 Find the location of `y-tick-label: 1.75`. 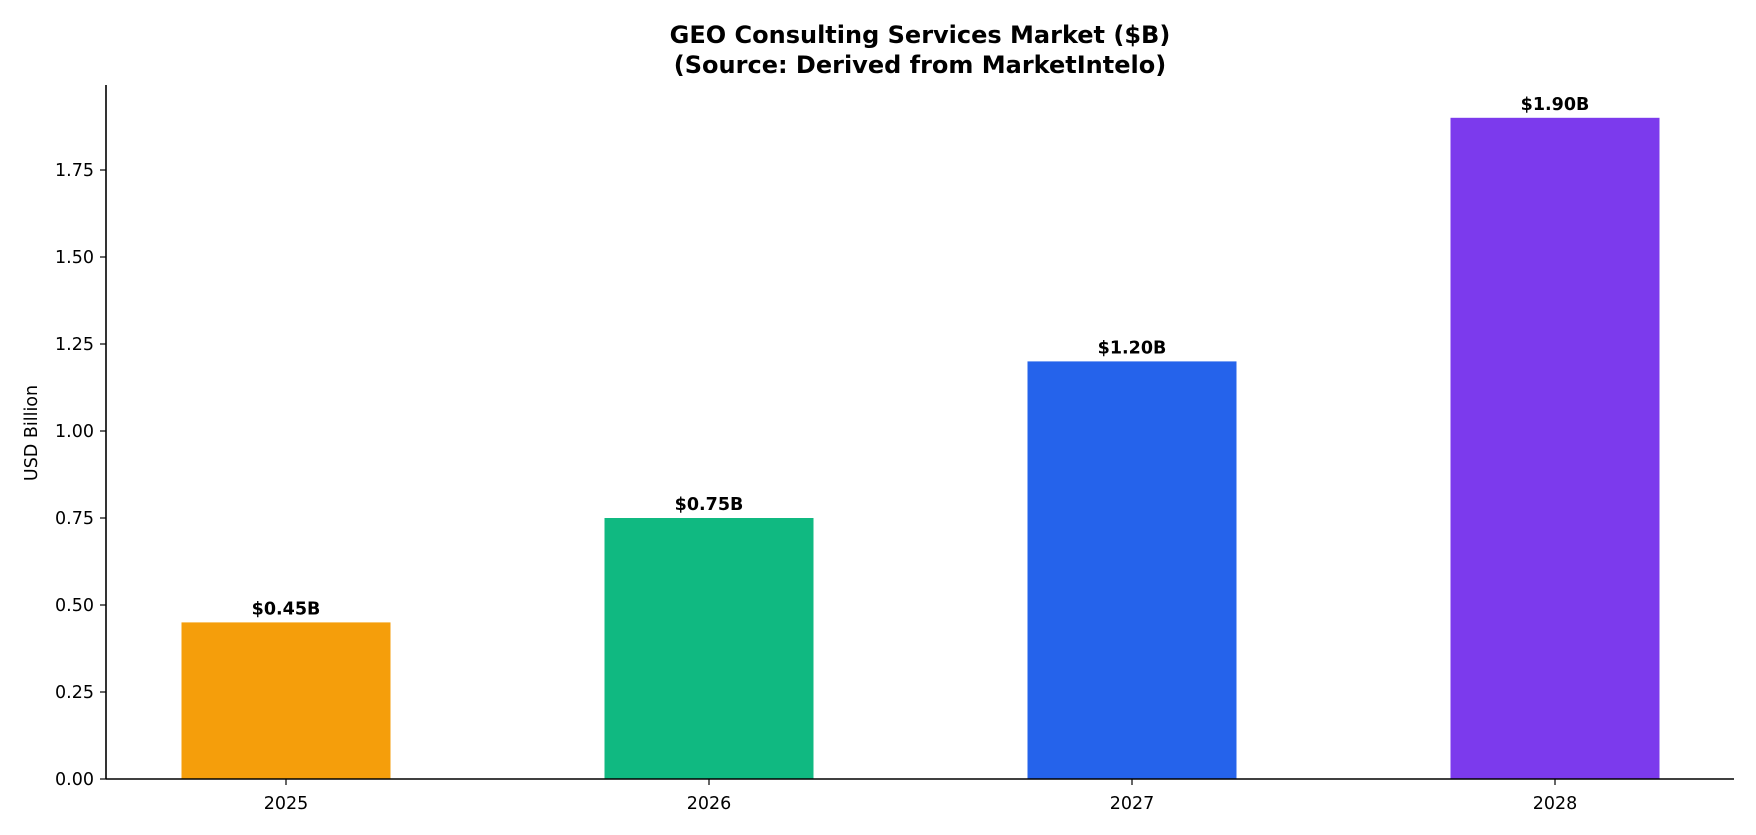

y-tick-label: 1.75 is located at coordinates (74, 171).